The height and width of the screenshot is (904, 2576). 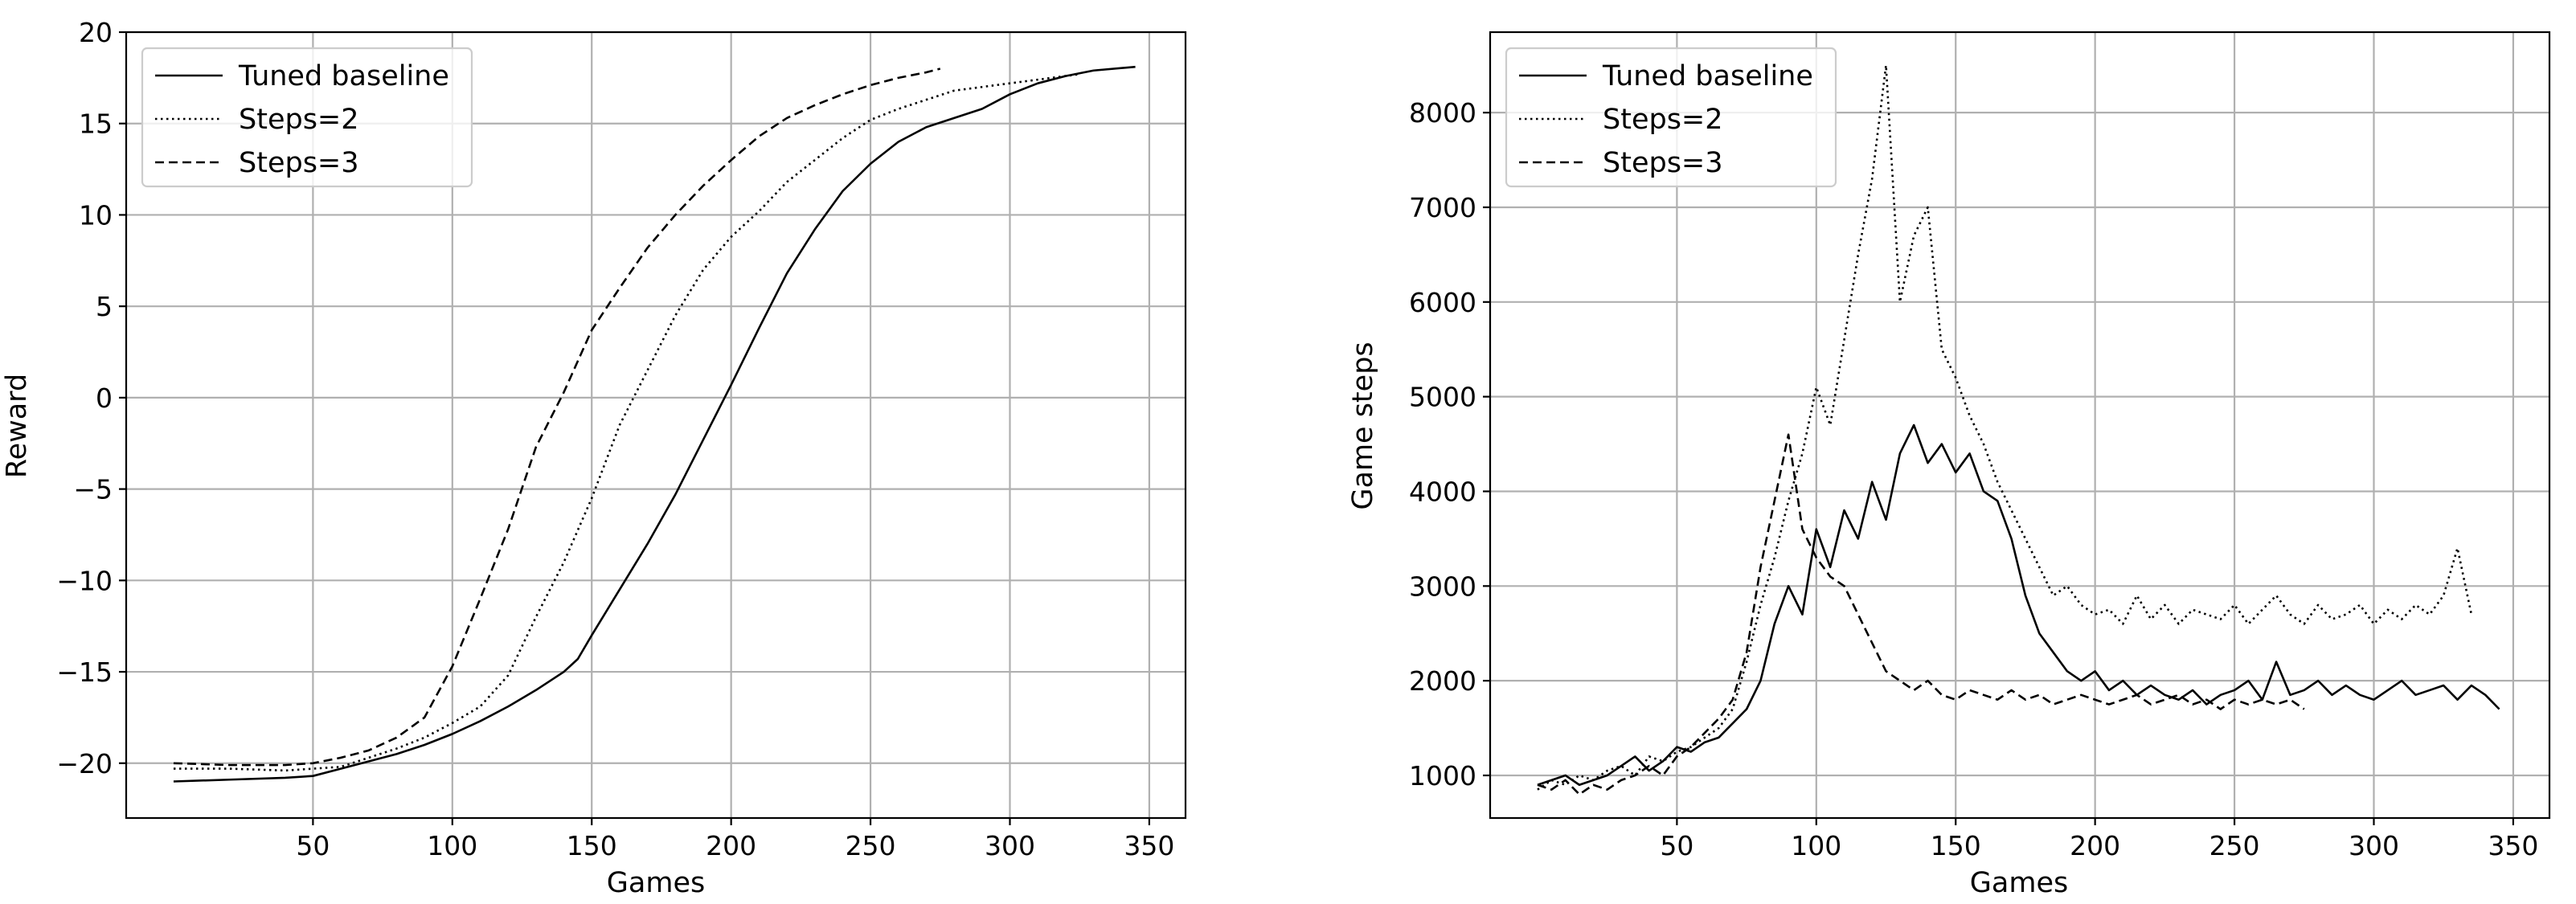 What do you see at coordinates (105, 307) in the screenshot?
I see `y-tick-label: 5` at bounding box center [105, 307].